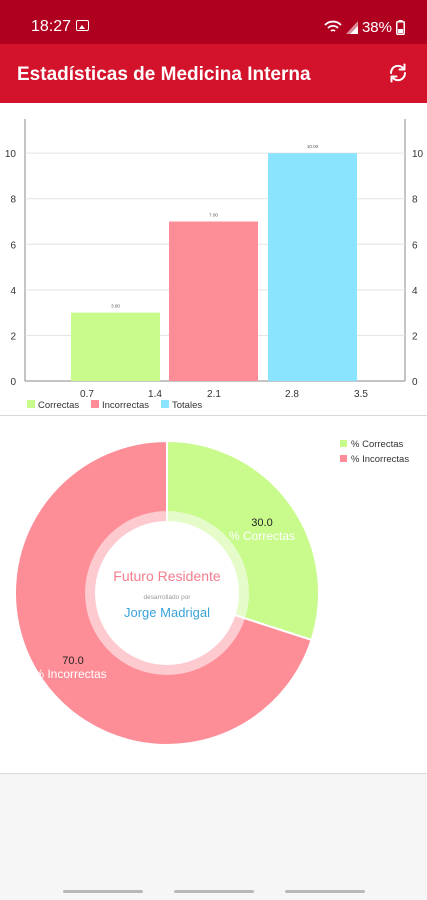 This screenshot has width=427, height=900. What do you see at coordinates (325, 891) in the screenshot?
I see `nav-pill-right` at bounding box center [325, 891].